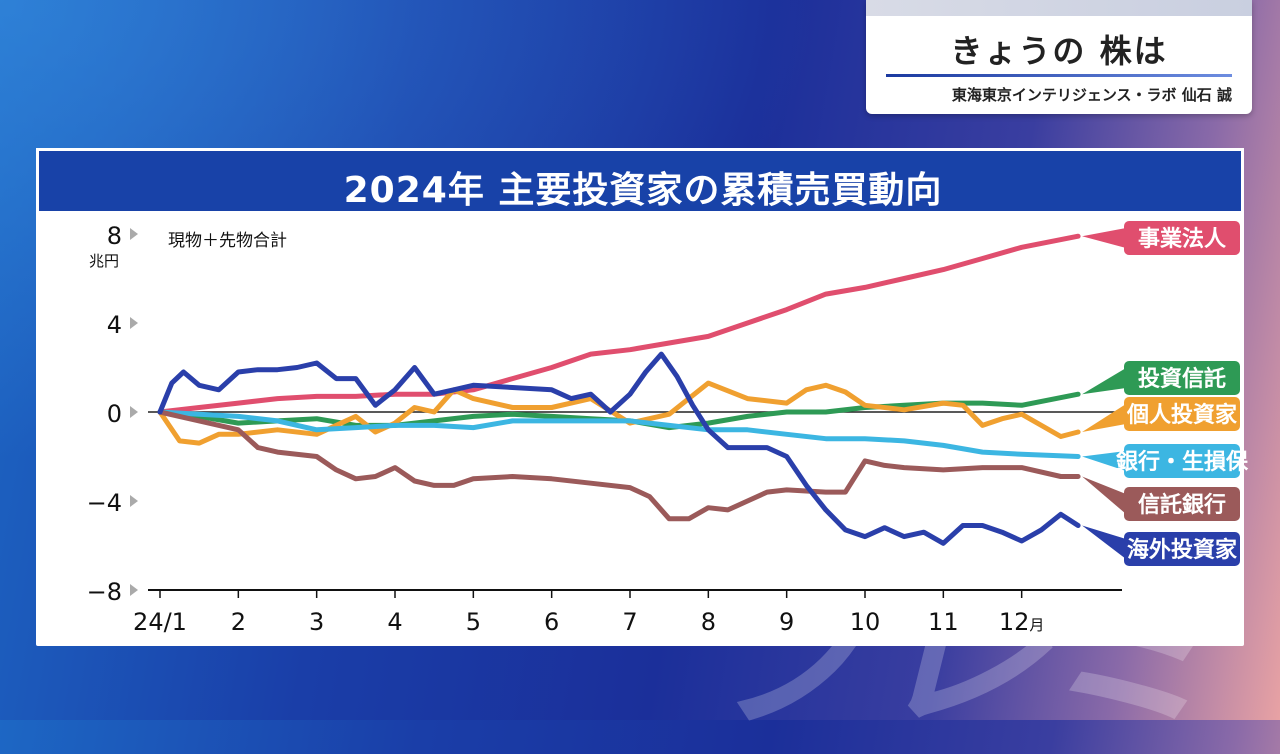 Image resolution: width=1280 pixels, height=754 pixels. Describe the element at coordinates (786, 622) in the screenshot. I see `x-tick-label: 9` at that location.